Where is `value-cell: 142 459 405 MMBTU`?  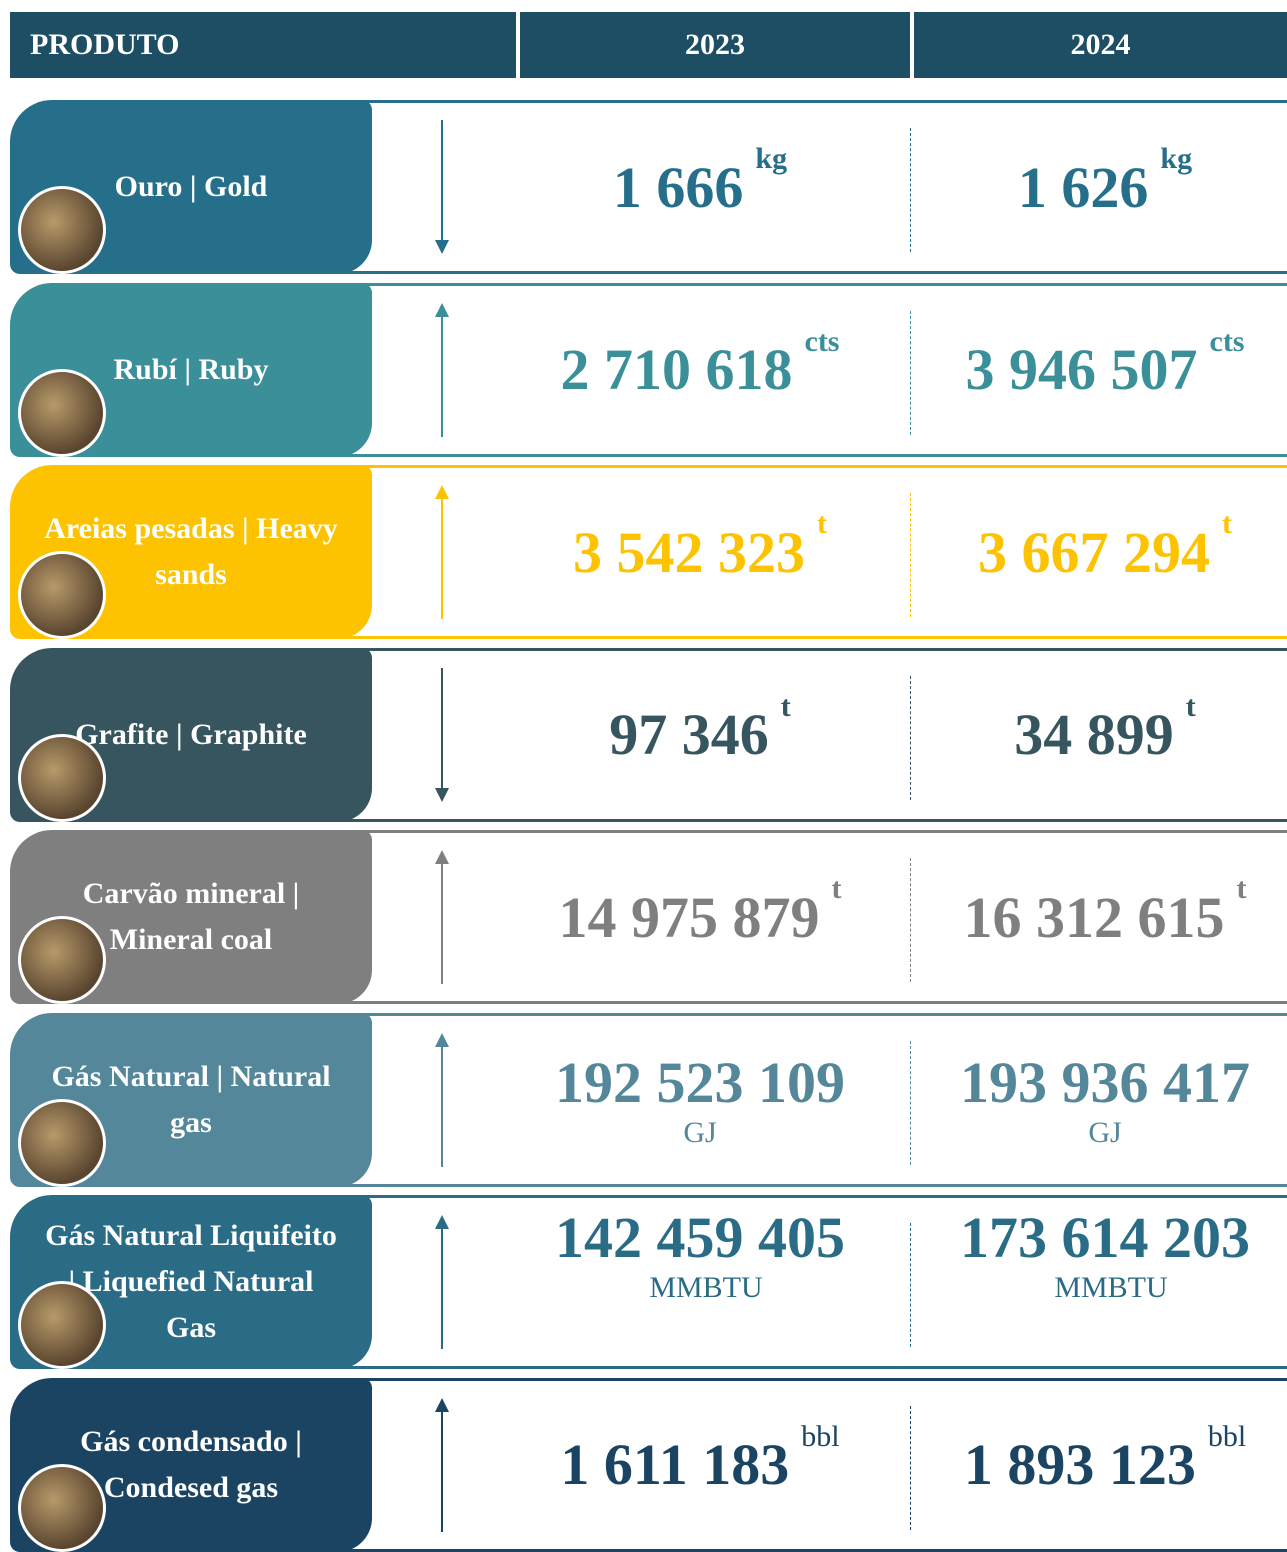
value-cell: 142 459 405 MMBTU is located at coordinates (700, 1282).